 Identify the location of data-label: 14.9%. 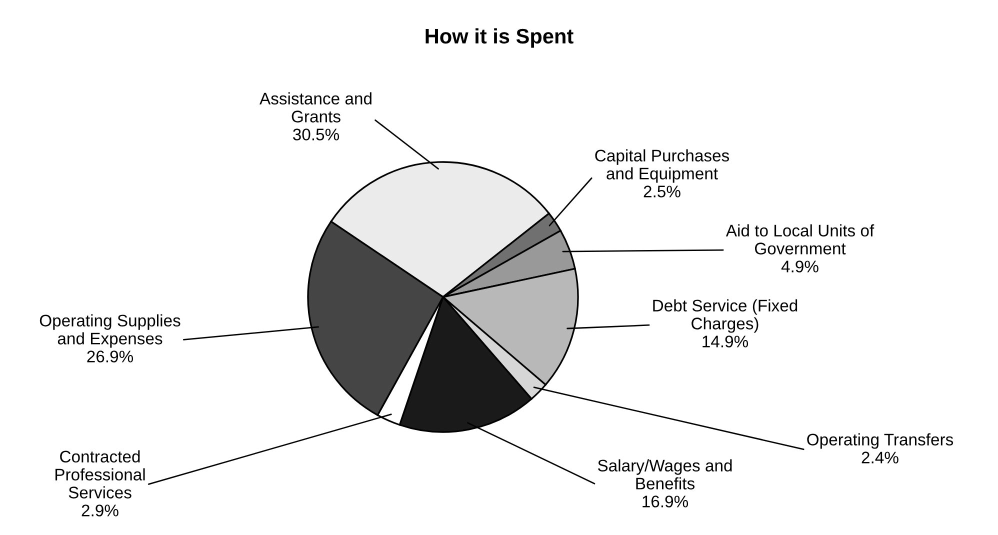
(725, 342).